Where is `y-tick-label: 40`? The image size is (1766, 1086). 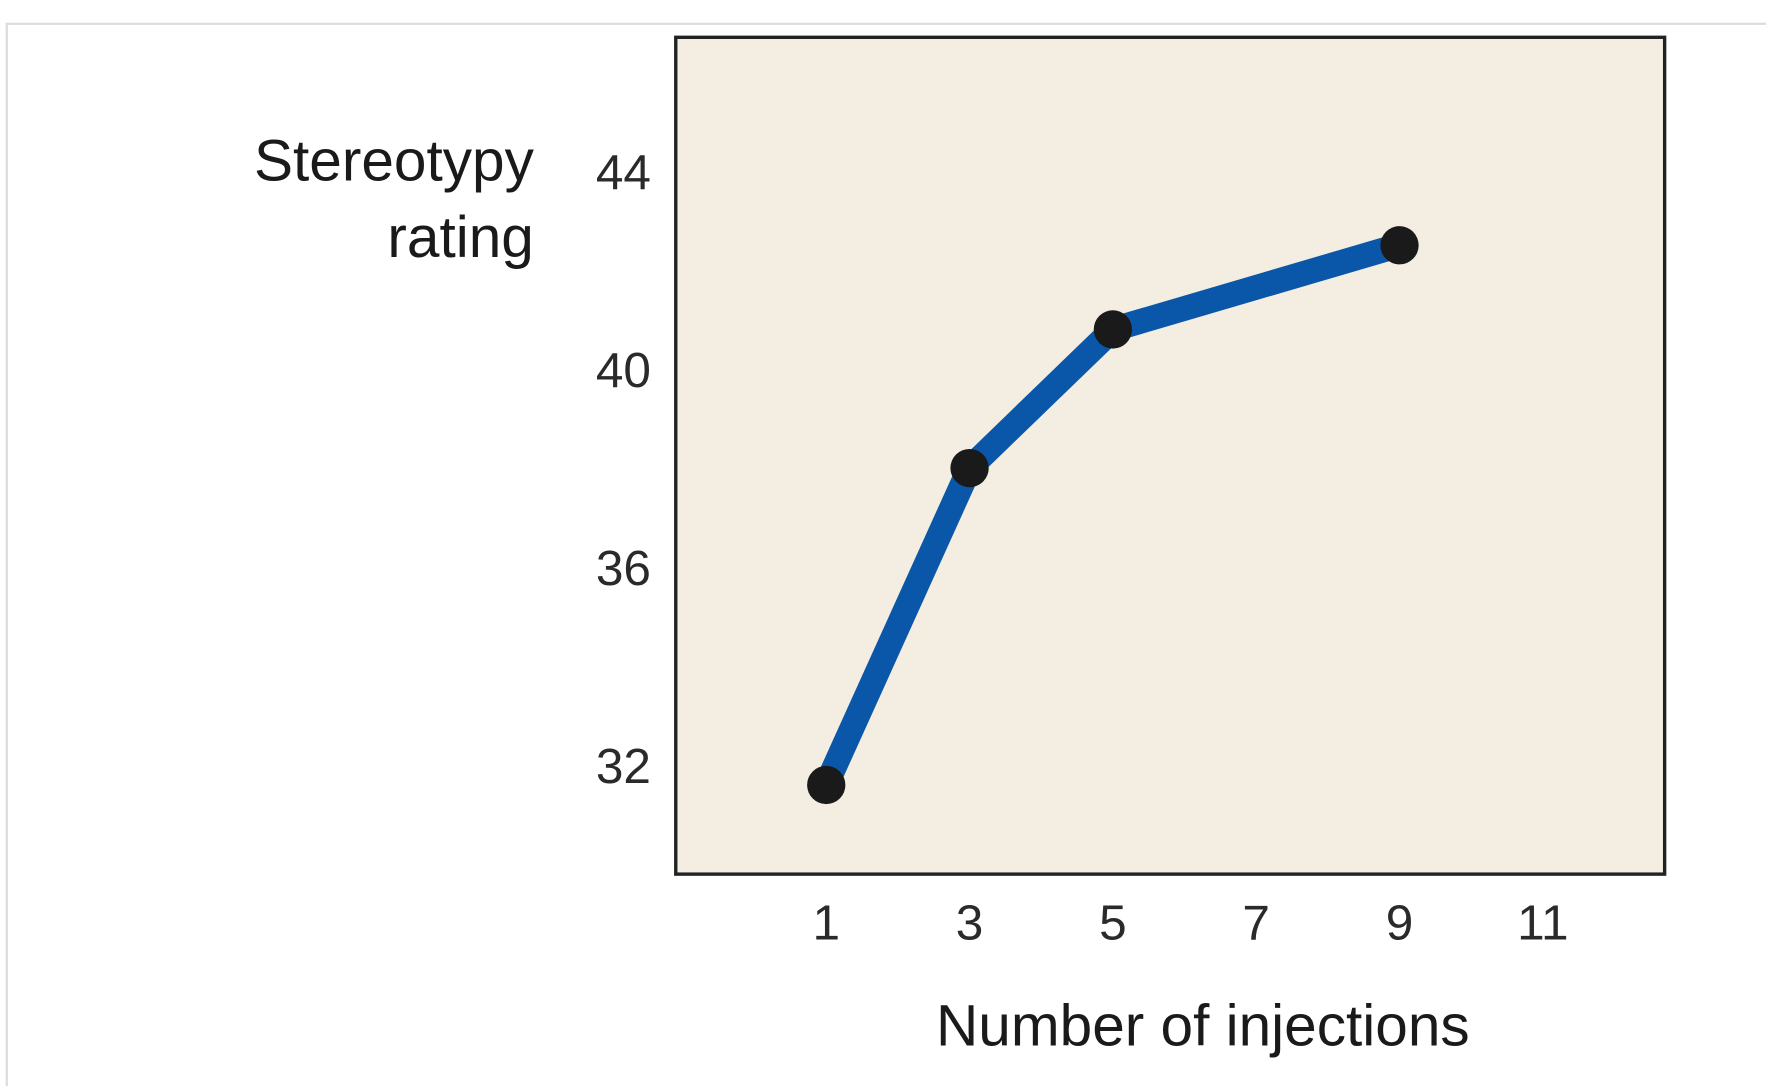 y-tick-label: 40 is located at coordinates (623, 370).